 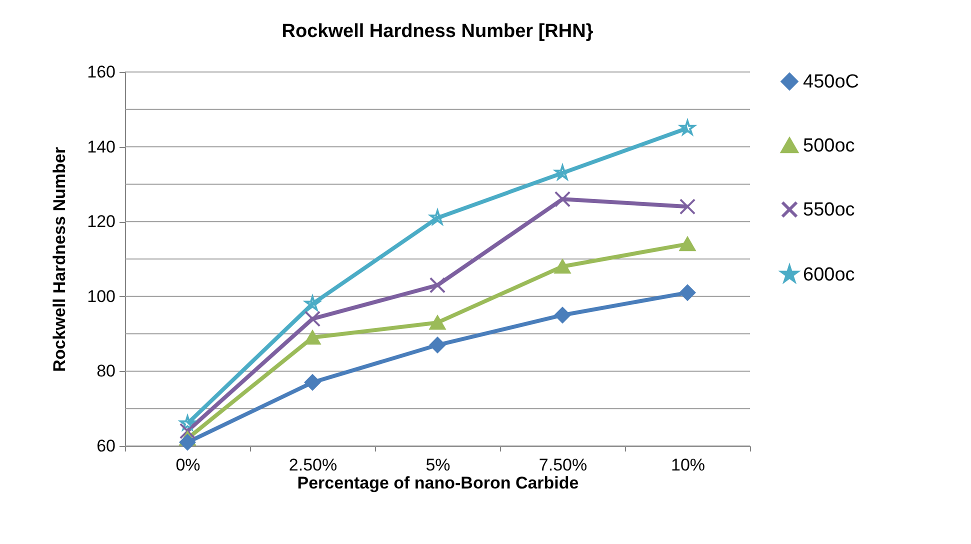 What do you see at coordinates (60, 259) in the screenshot?
I see `y-axis-title: Rockwell Hardness Number` at bounding box center [60, 259].